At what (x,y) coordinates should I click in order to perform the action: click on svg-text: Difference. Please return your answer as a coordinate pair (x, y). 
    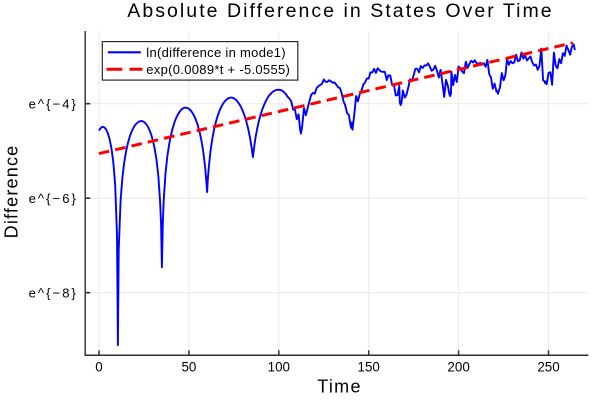
    Looking at the image, I should click on (12, 192).